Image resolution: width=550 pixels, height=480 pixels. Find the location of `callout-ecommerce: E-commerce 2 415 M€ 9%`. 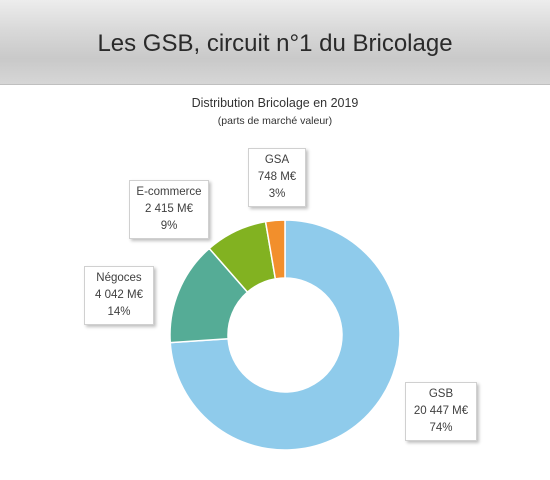

callout-ecommerce: E-commerce 2 415 M€ 9% is located at coordinates (169, 209).